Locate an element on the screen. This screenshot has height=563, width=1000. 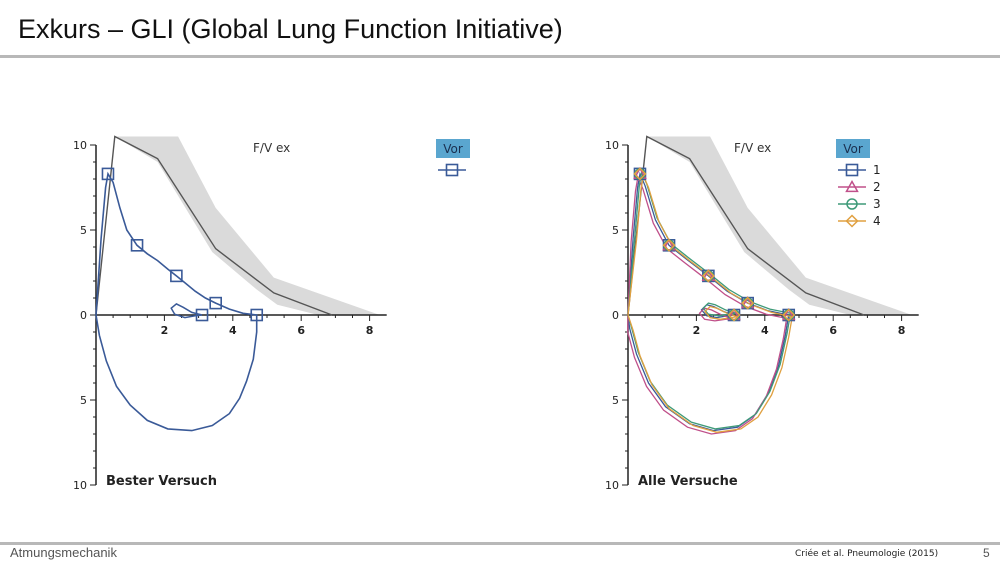
title-divider is located at coordinates (500, 56).